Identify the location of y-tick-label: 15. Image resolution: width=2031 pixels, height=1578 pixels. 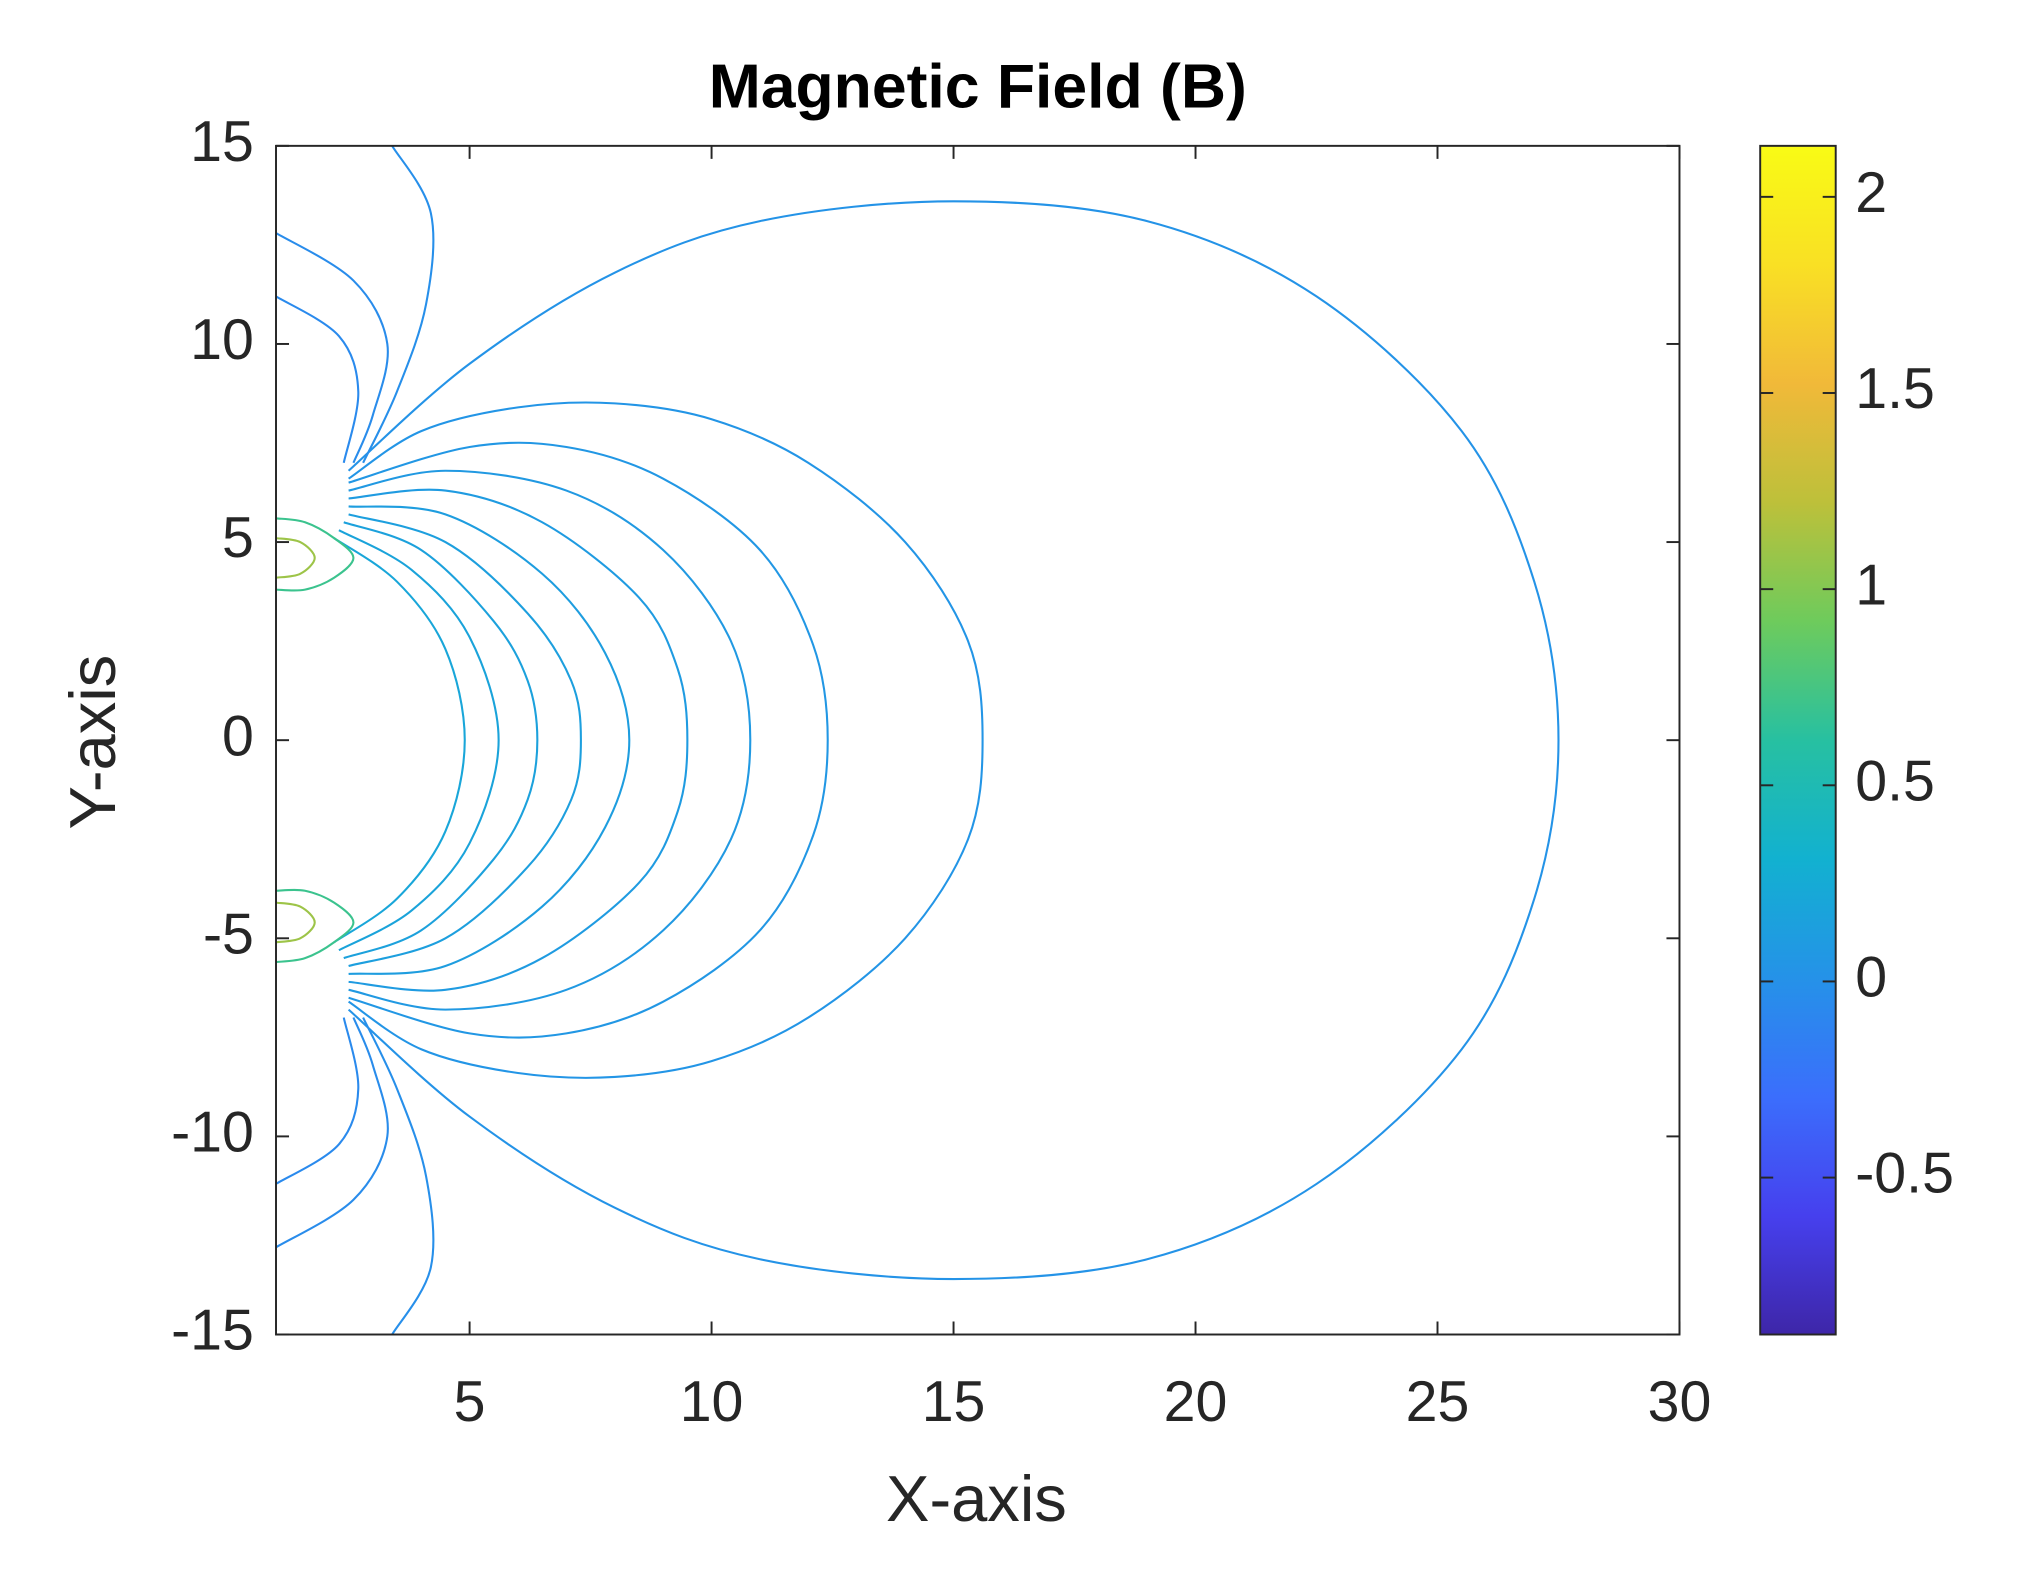
(222, 142).